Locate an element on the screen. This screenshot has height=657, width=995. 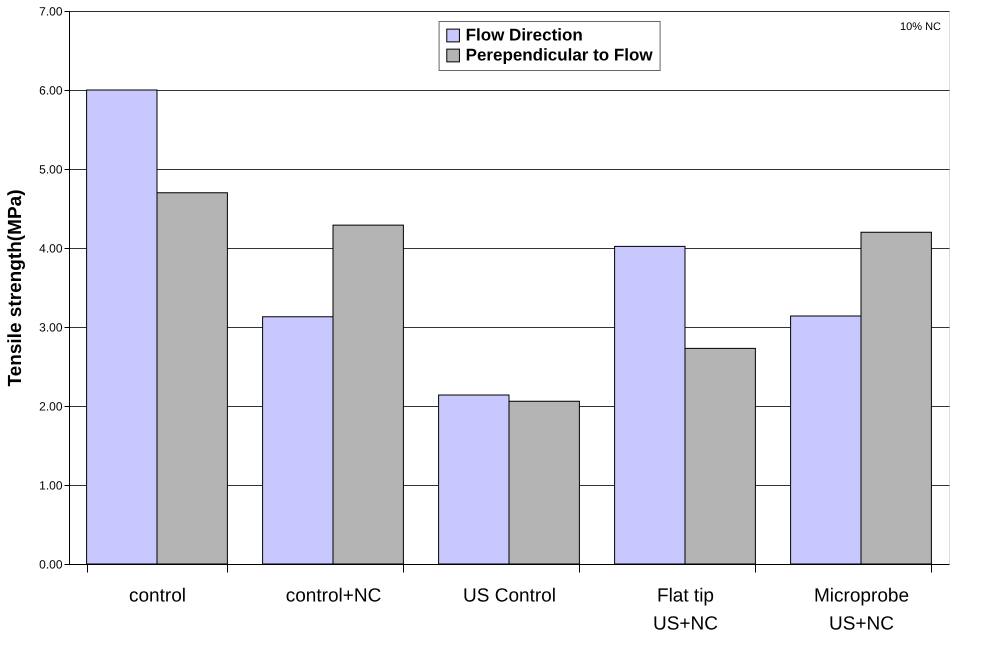
y-tick-label: 1.00 is located at coordinates (51, 485).